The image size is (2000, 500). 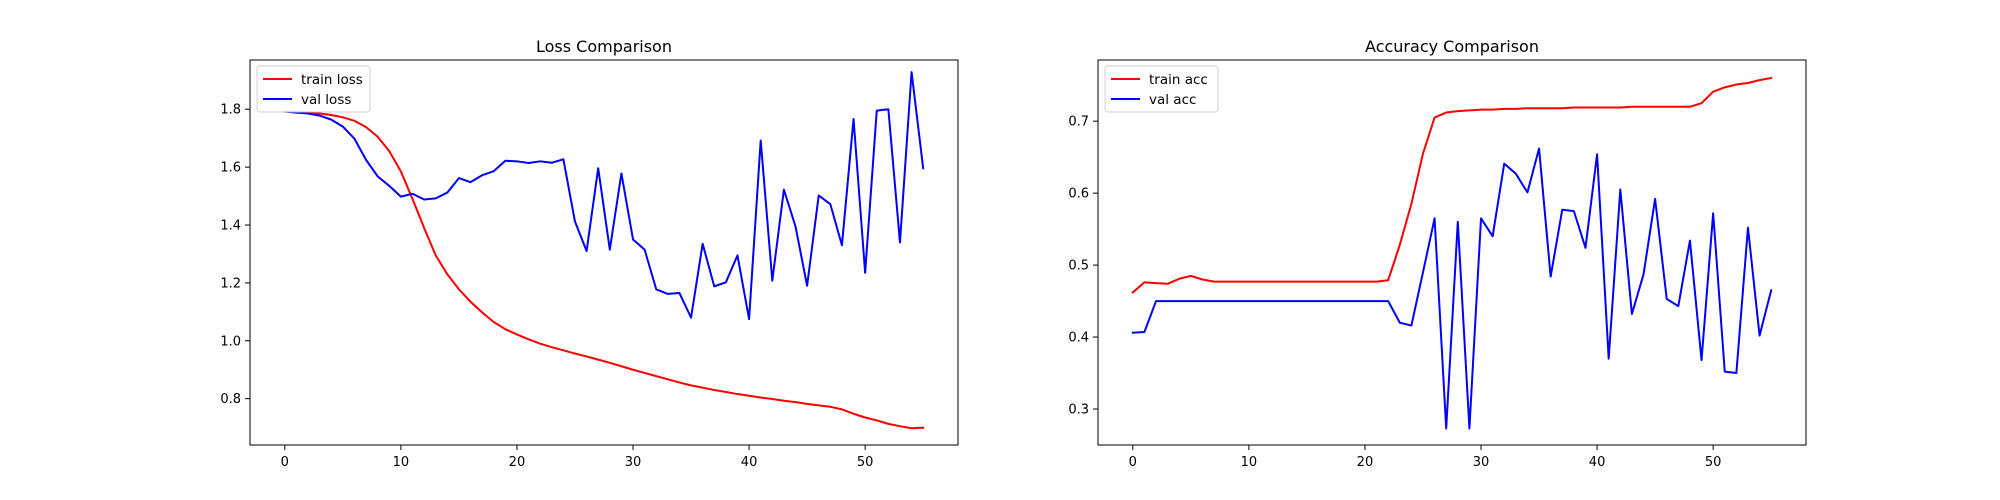 What do you see at coordinates (1452, 185) in the screenshot?
I see `series-line-train-acc` at bounding box center [1452, 185].